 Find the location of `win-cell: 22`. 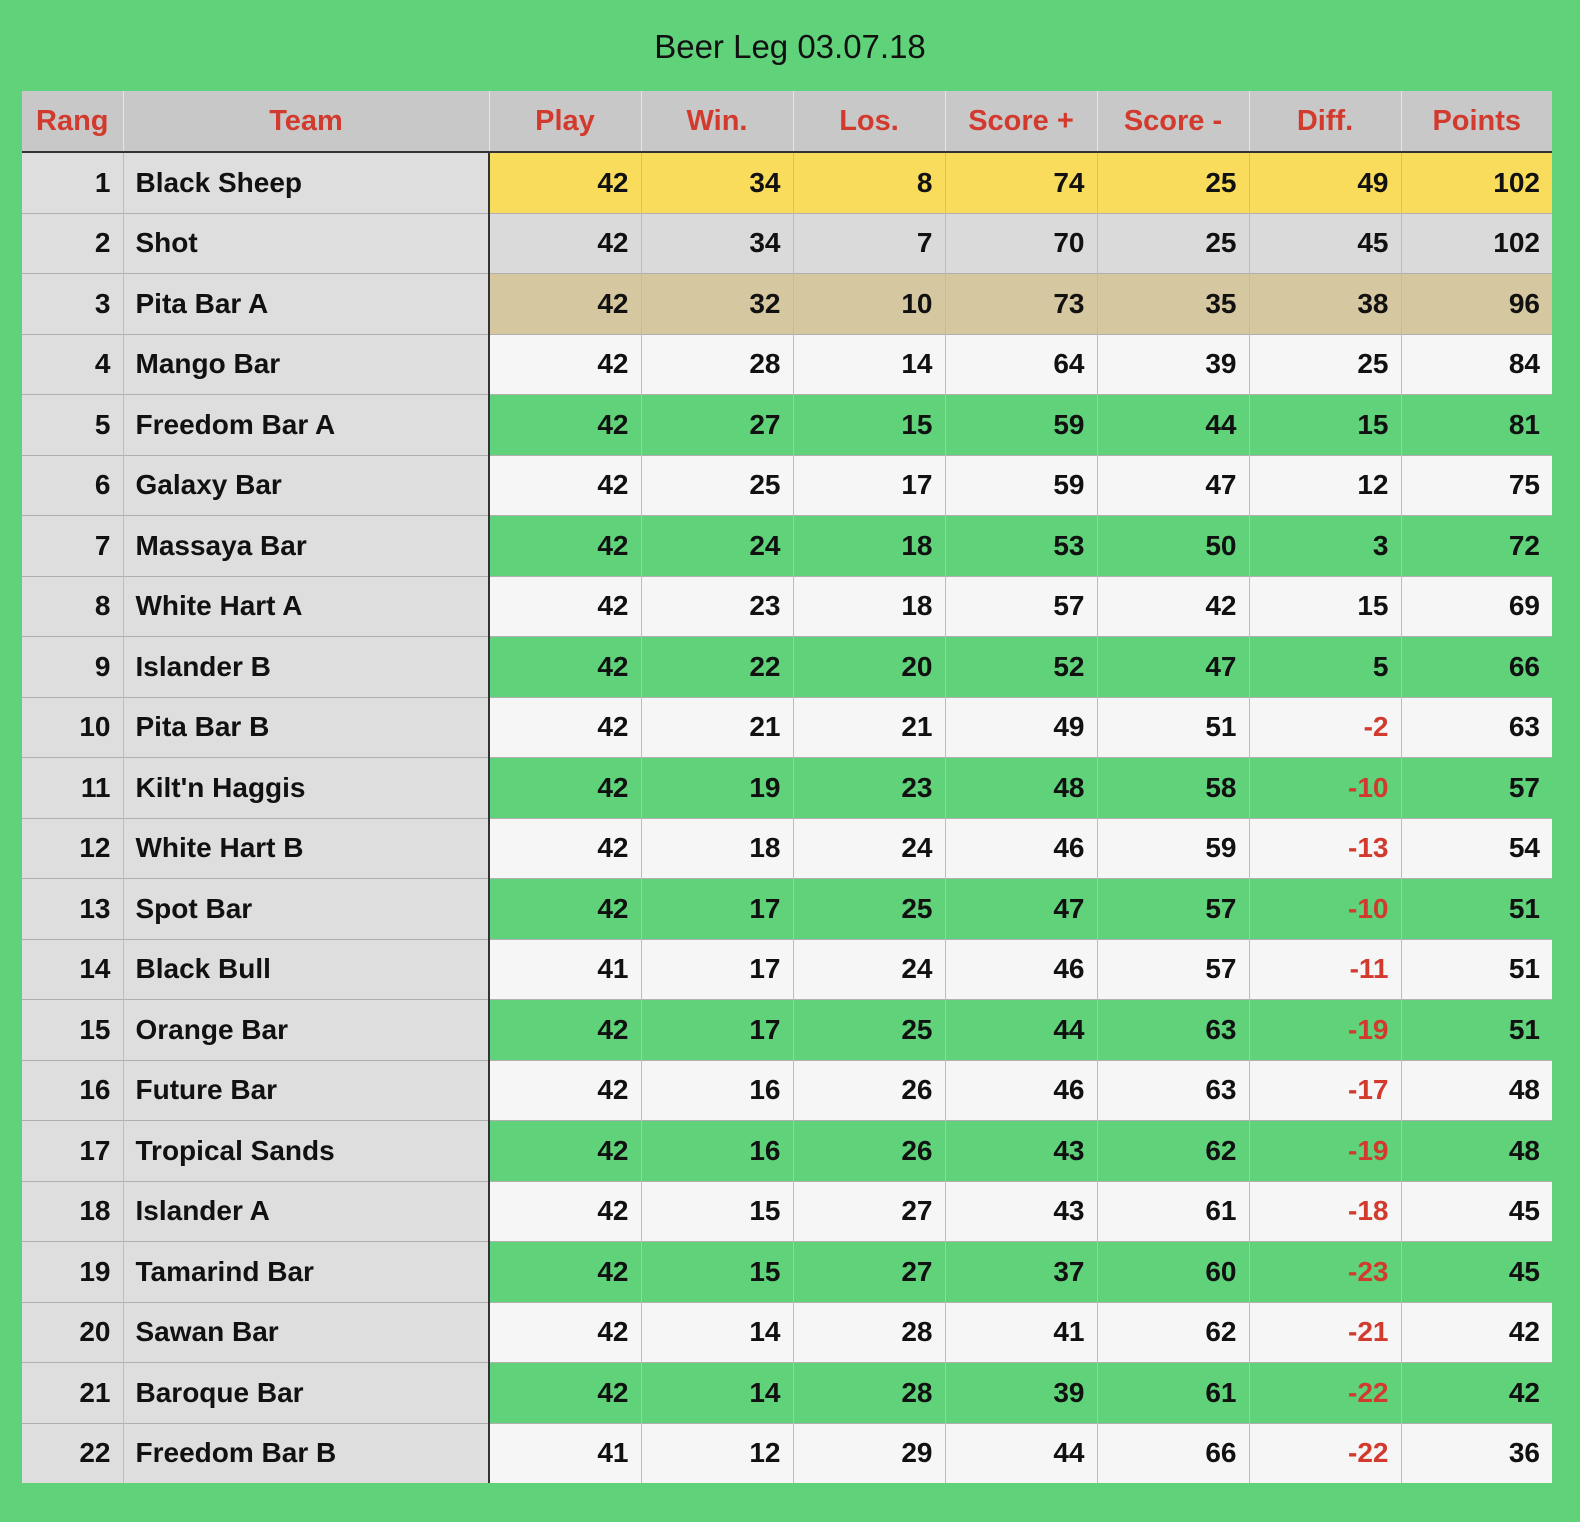

win-cell: 22 is located at coordinates (716, 666).